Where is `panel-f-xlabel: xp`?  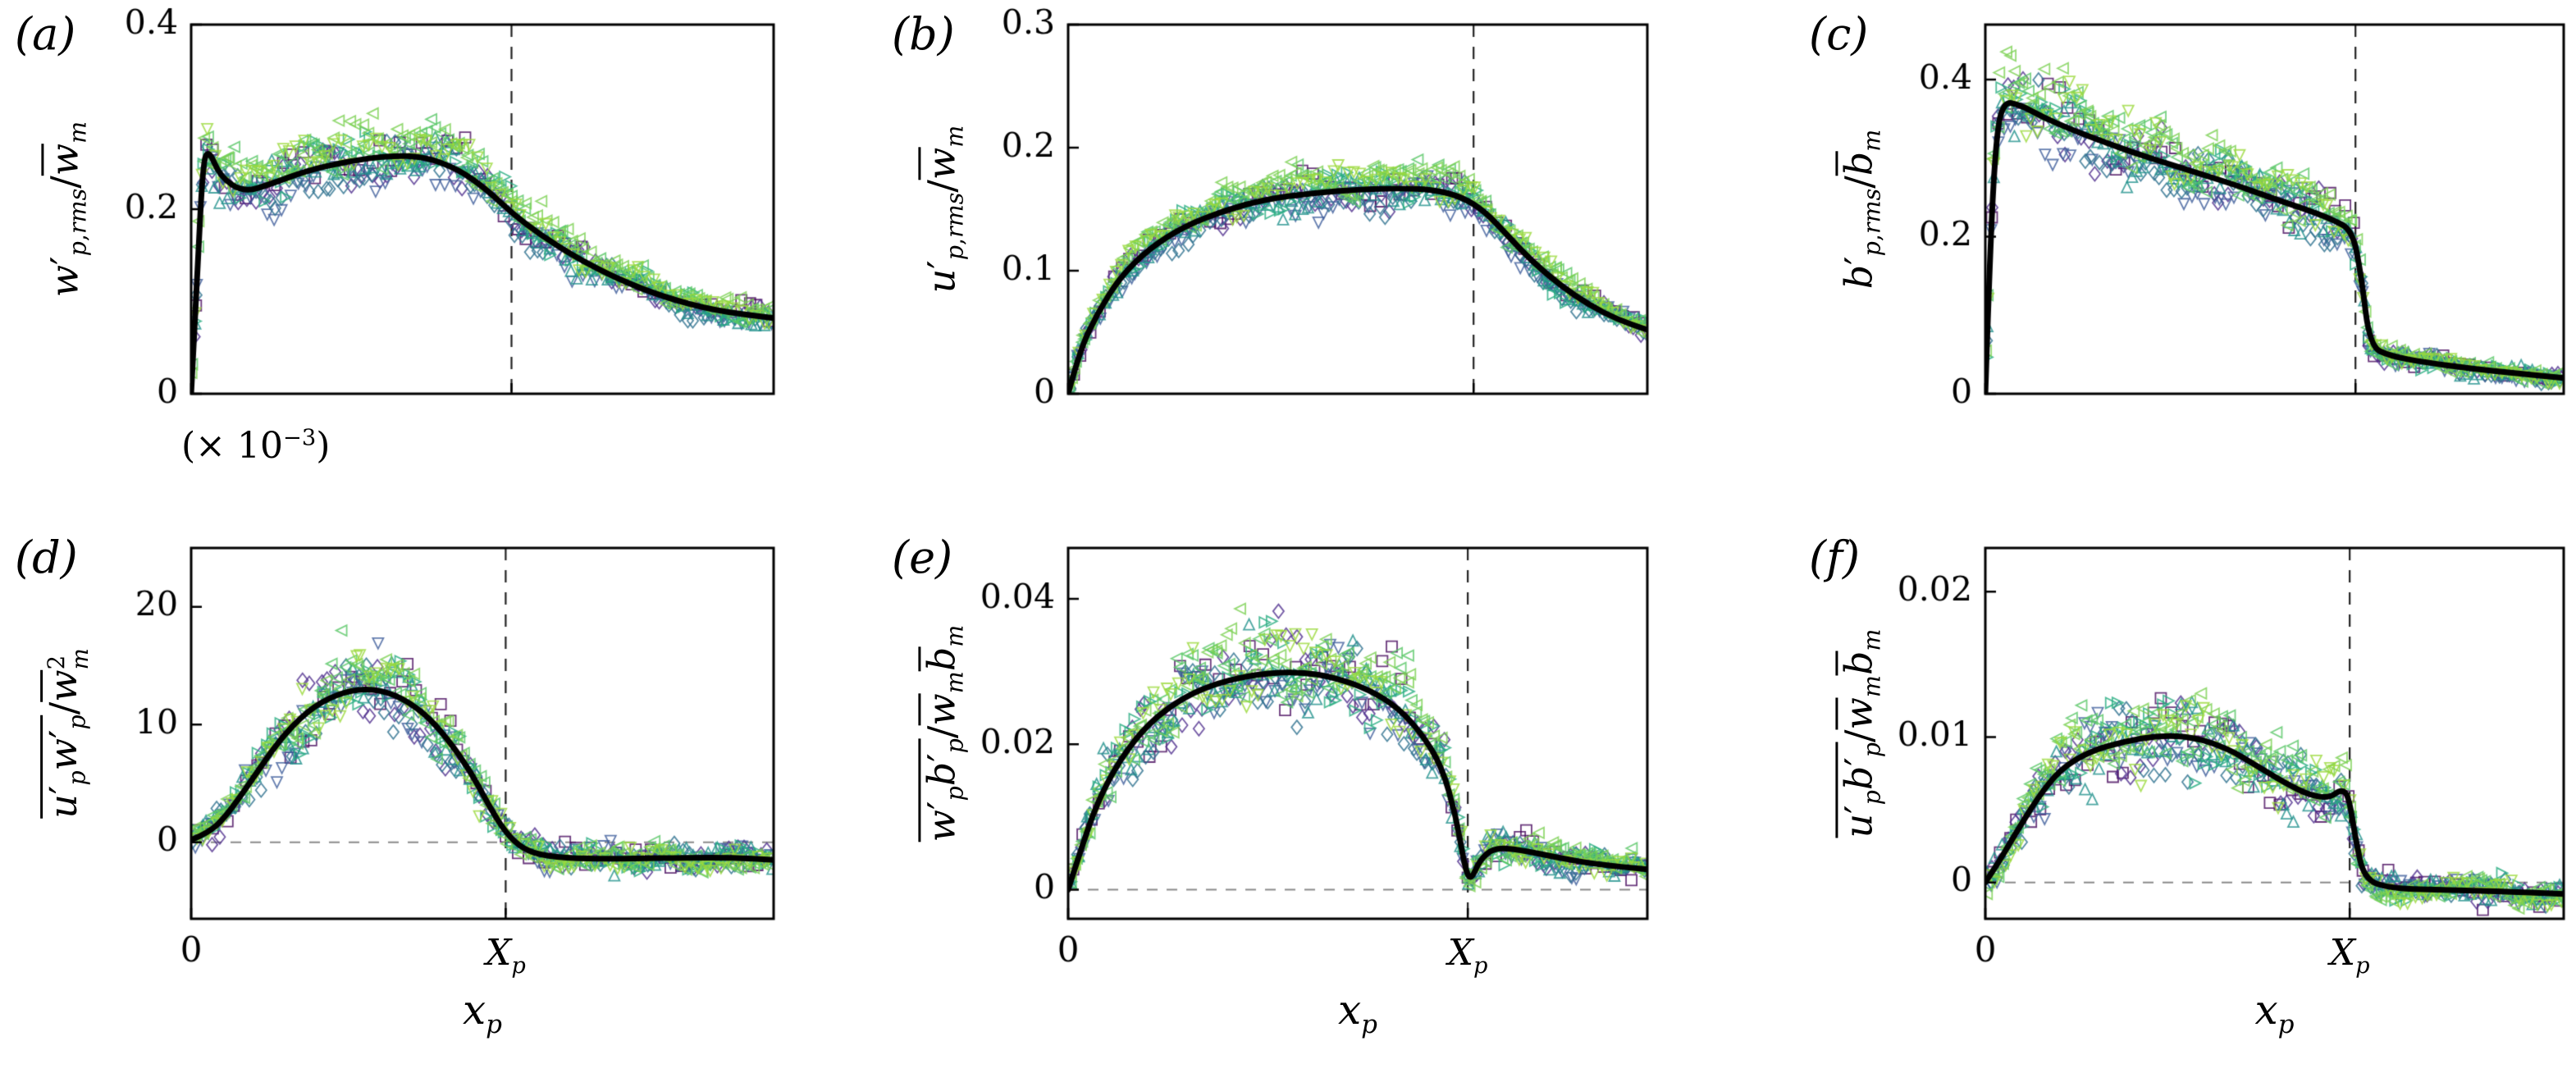 panel-f-xlabel: xp is located at coordinates (2274, 1012).